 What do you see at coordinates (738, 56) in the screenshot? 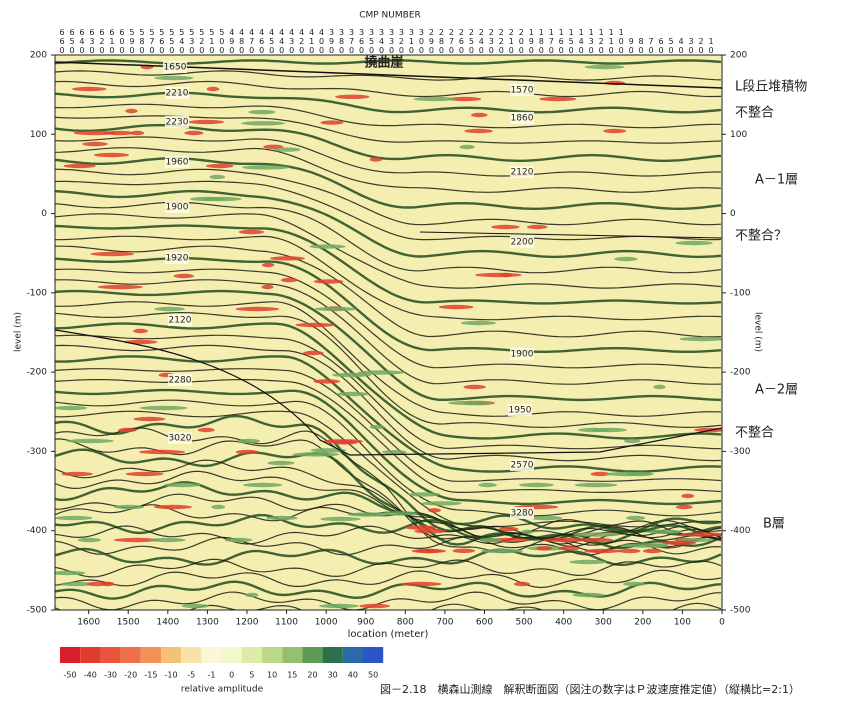
I see `y-tick-label-right: 200` at bounding box center [738, 56].